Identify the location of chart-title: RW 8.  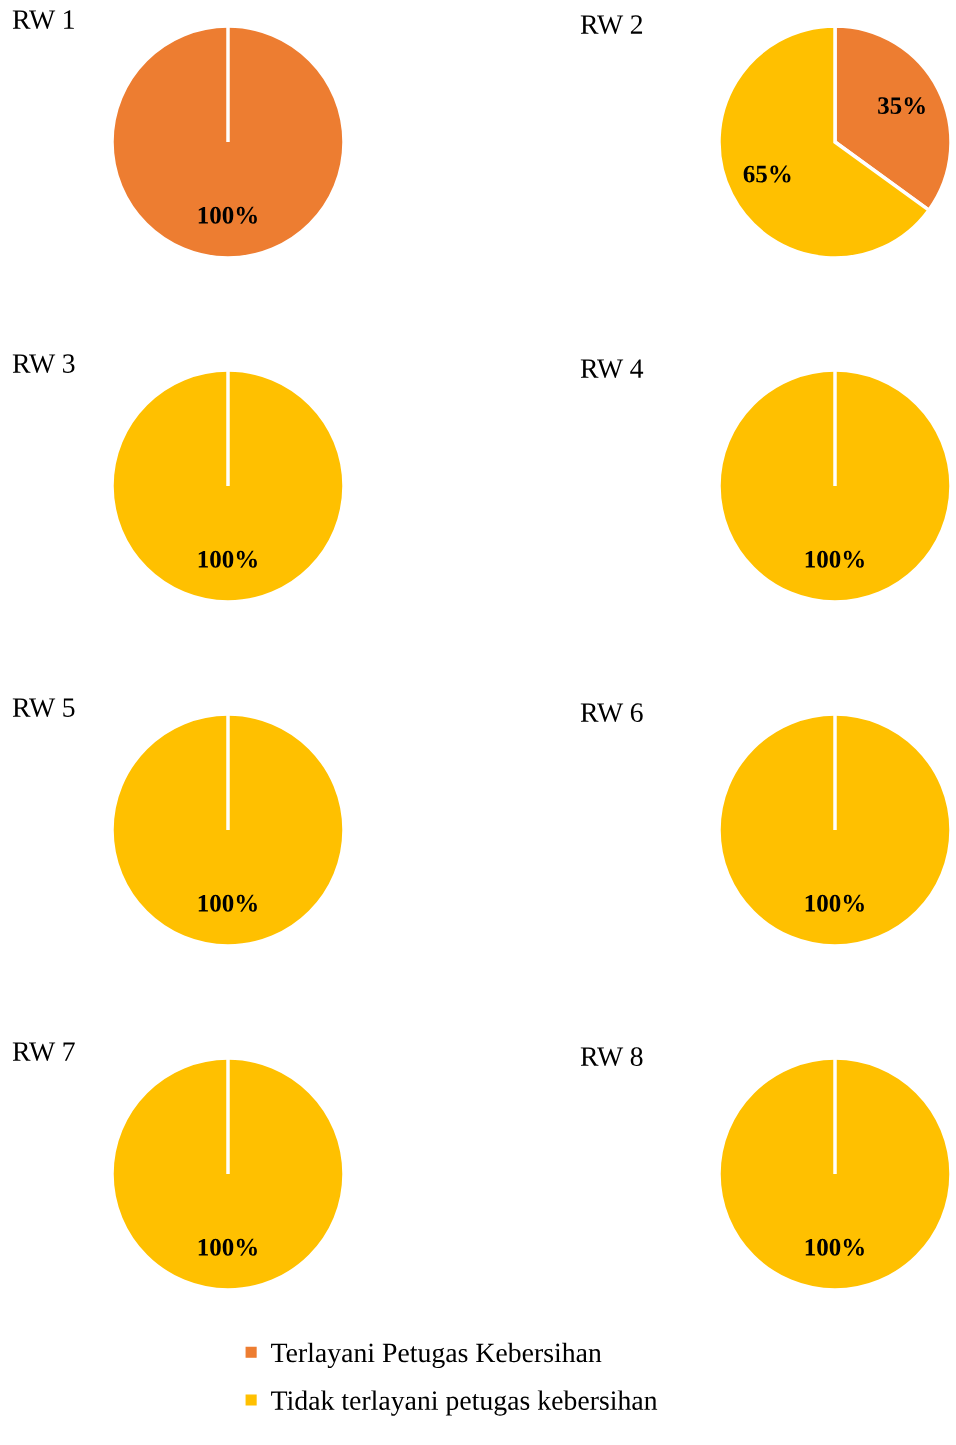
(611, 1057).